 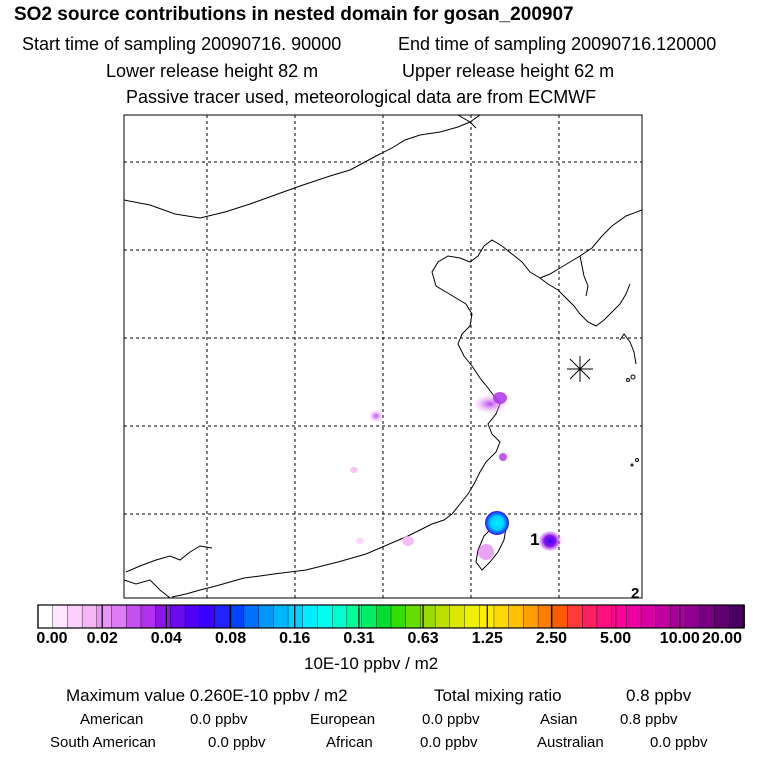 What do you see at coordinates (534, 539) in the screenshot?
I see `receptor-label: 1` at bounding box center [534, 539].